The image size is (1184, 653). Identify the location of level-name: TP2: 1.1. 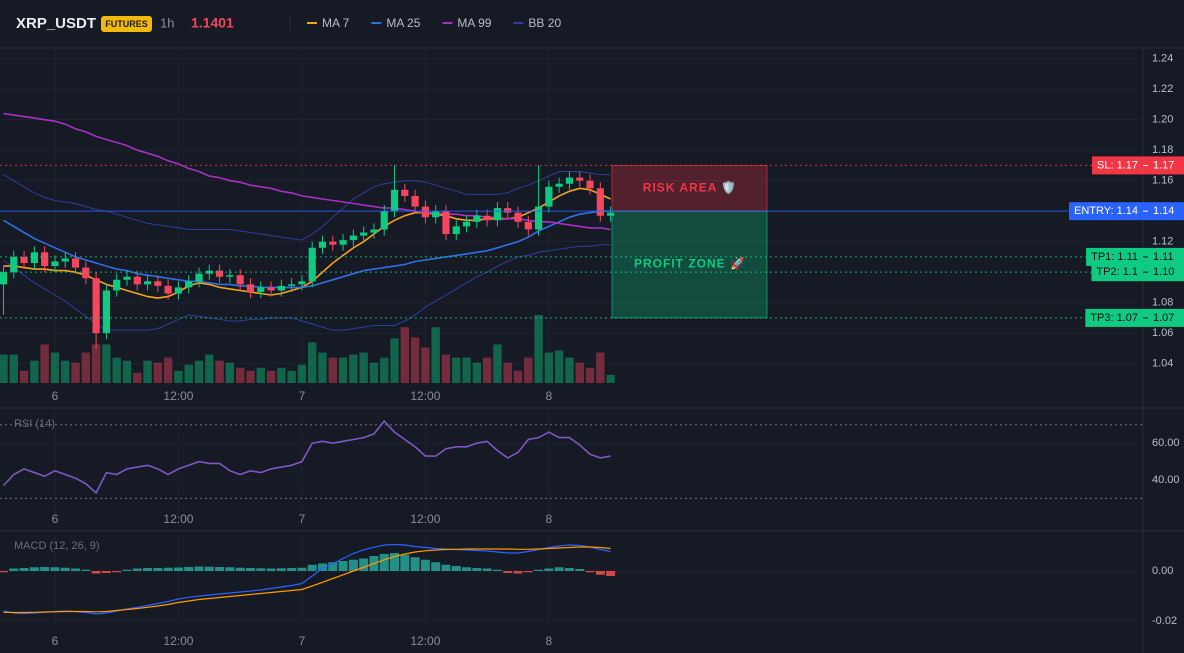
(1117, 272).